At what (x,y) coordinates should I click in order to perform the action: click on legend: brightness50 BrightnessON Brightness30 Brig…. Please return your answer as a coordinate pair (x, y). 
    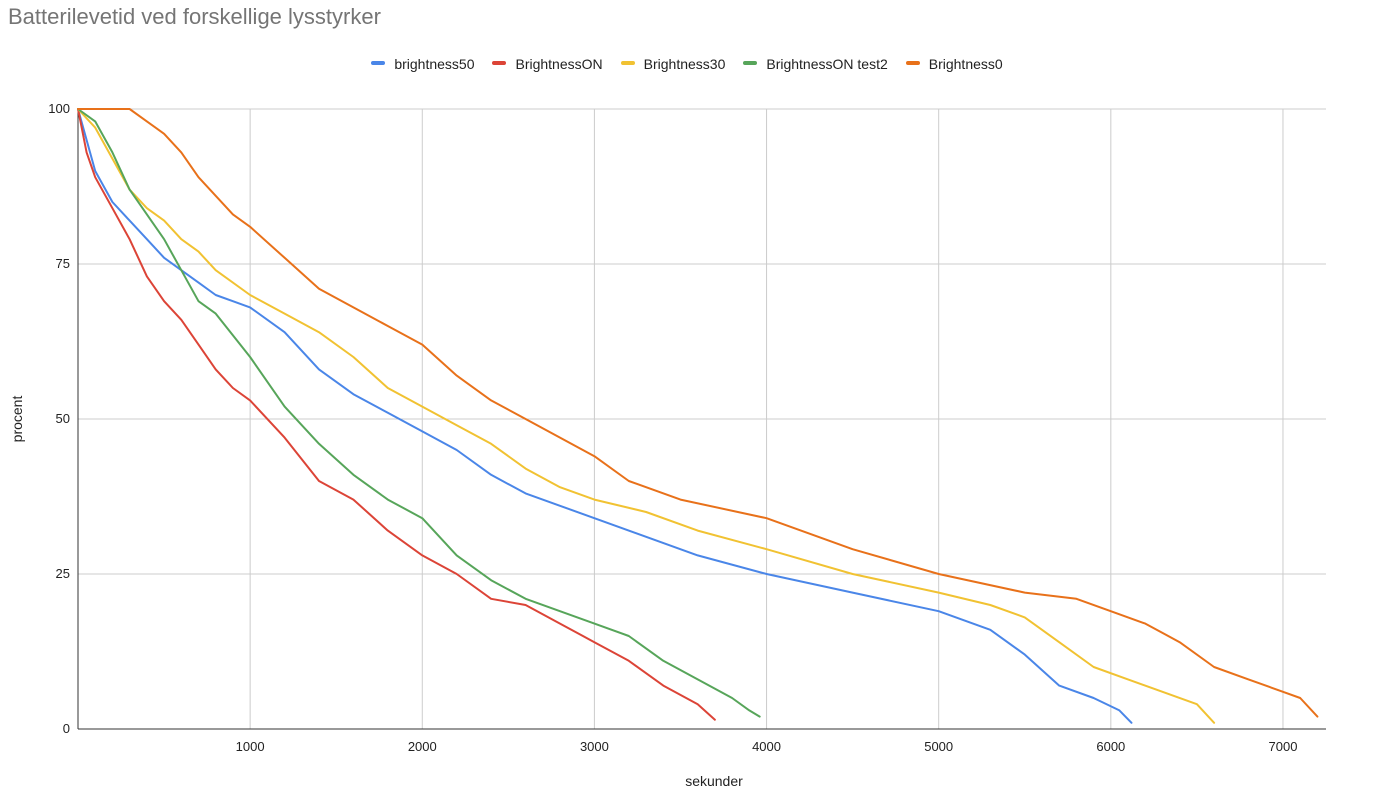
    Looking at the image, I should click on (687, 64).